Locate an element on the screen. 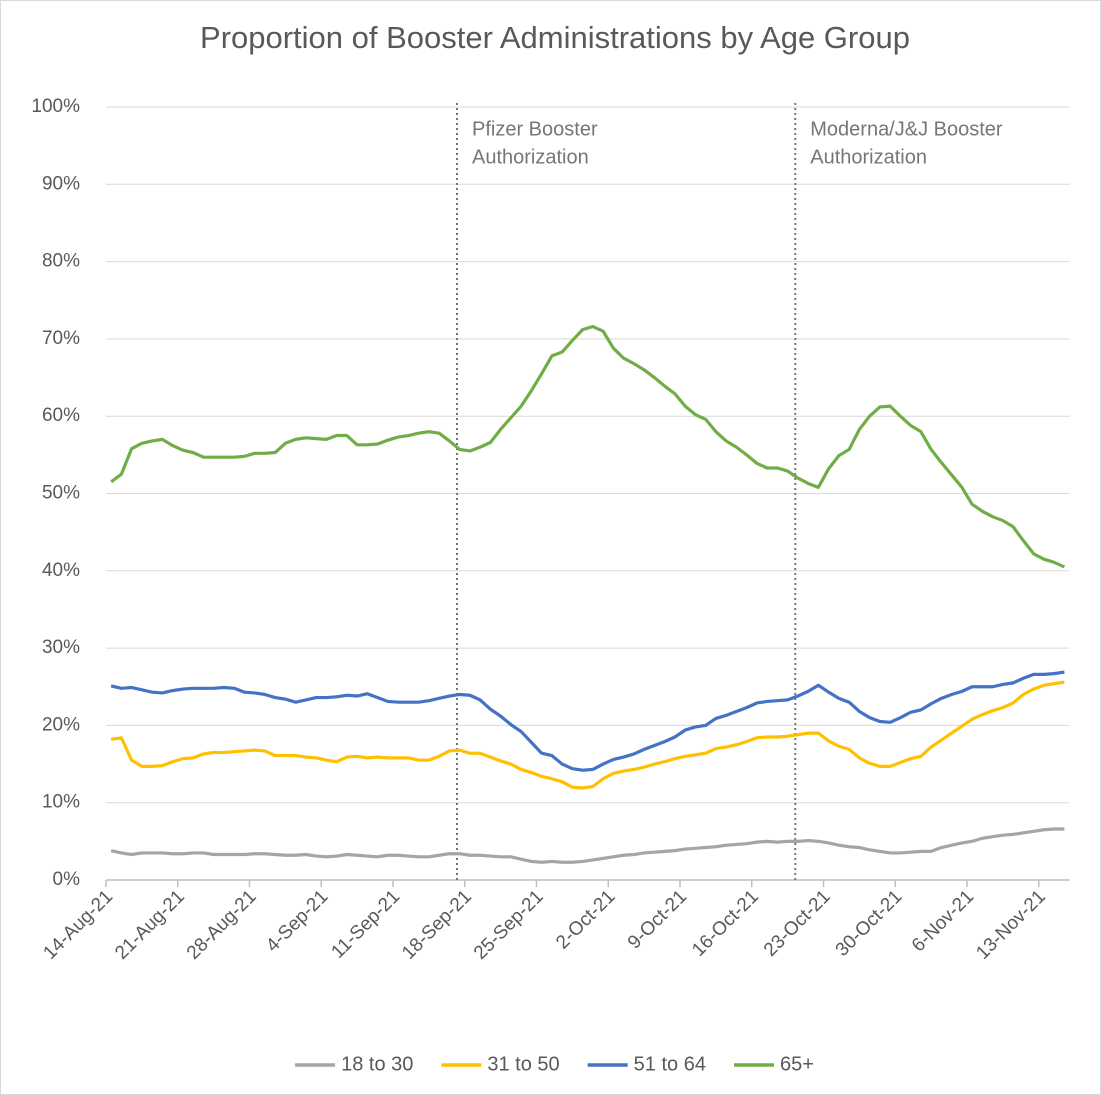  legend: 18 to 30 31 to 50 51 to 64 65+ is located at coordinates (554, 1064).